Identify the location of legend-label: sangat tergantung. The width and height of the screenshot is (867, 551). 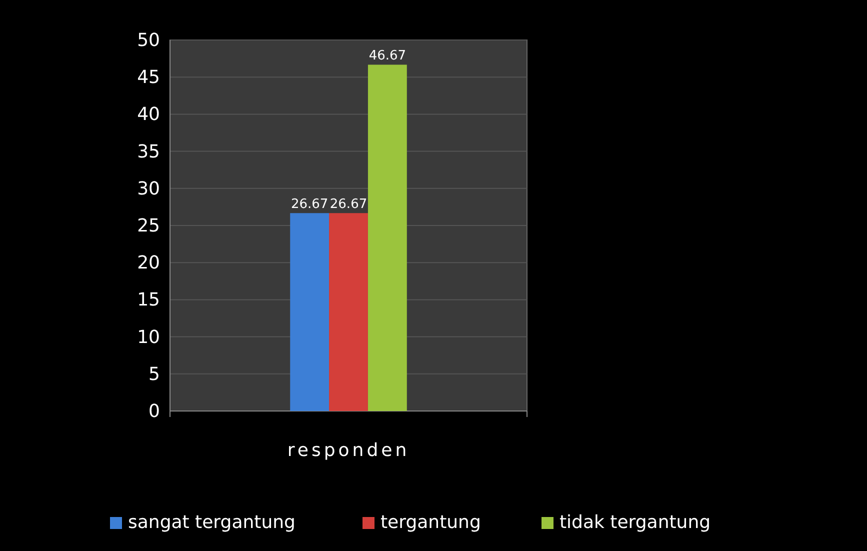
(212, 522).